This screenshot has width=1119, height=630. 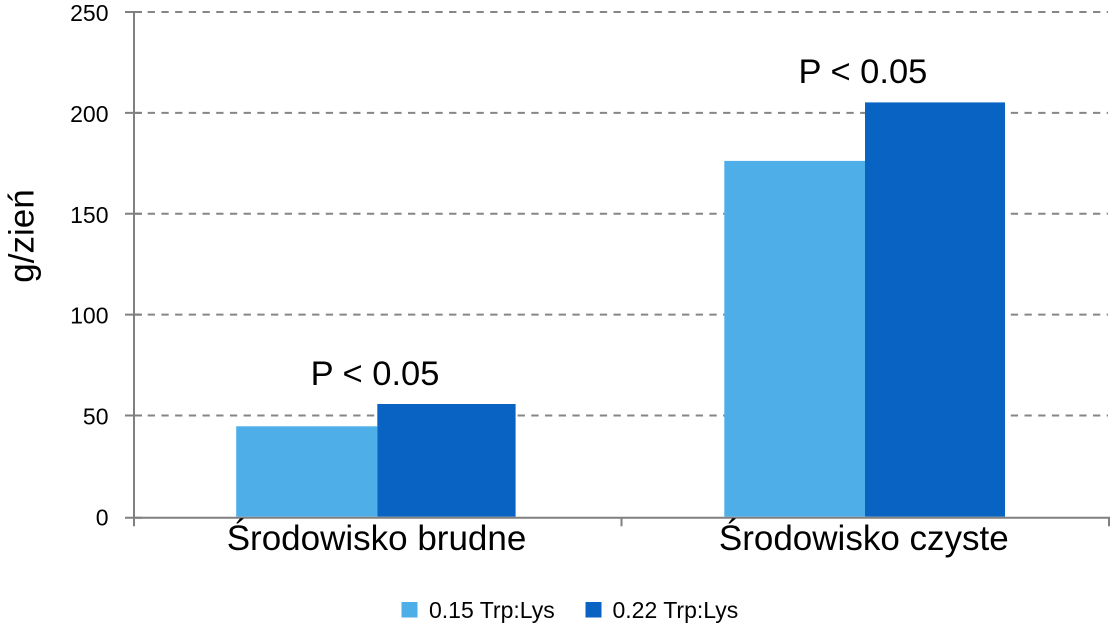 What do you see at coordinates (89, 215) in the screenshot?
I see `svg-text: 150` at bounding box center [89, 215].